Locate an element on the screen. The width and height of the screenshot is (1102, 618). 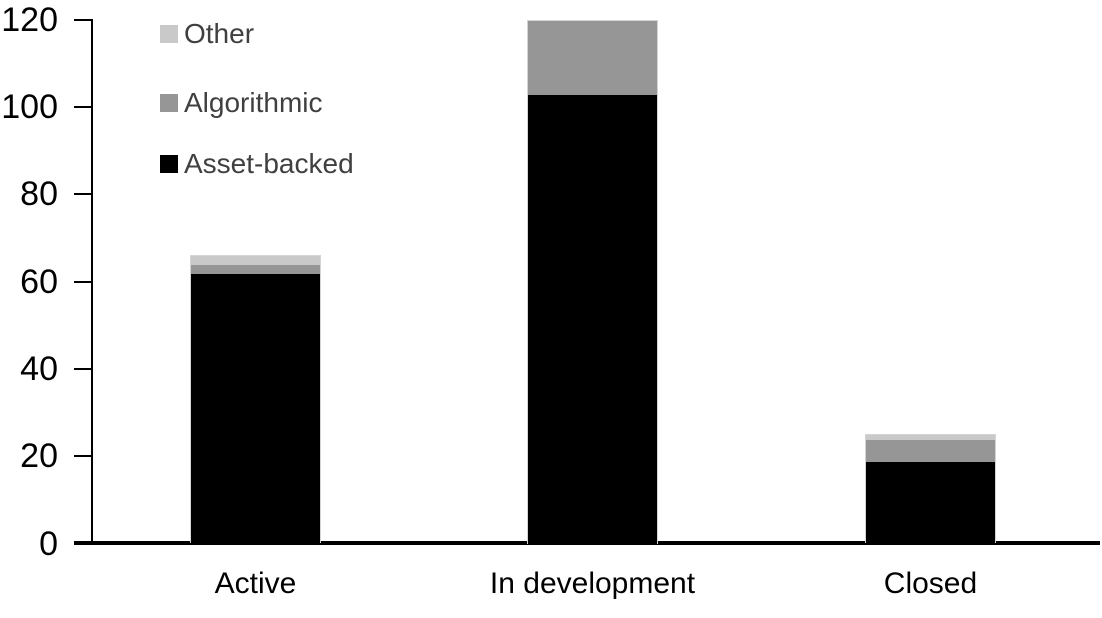
legend-item-other: Other is located at coordinates (207, 34).